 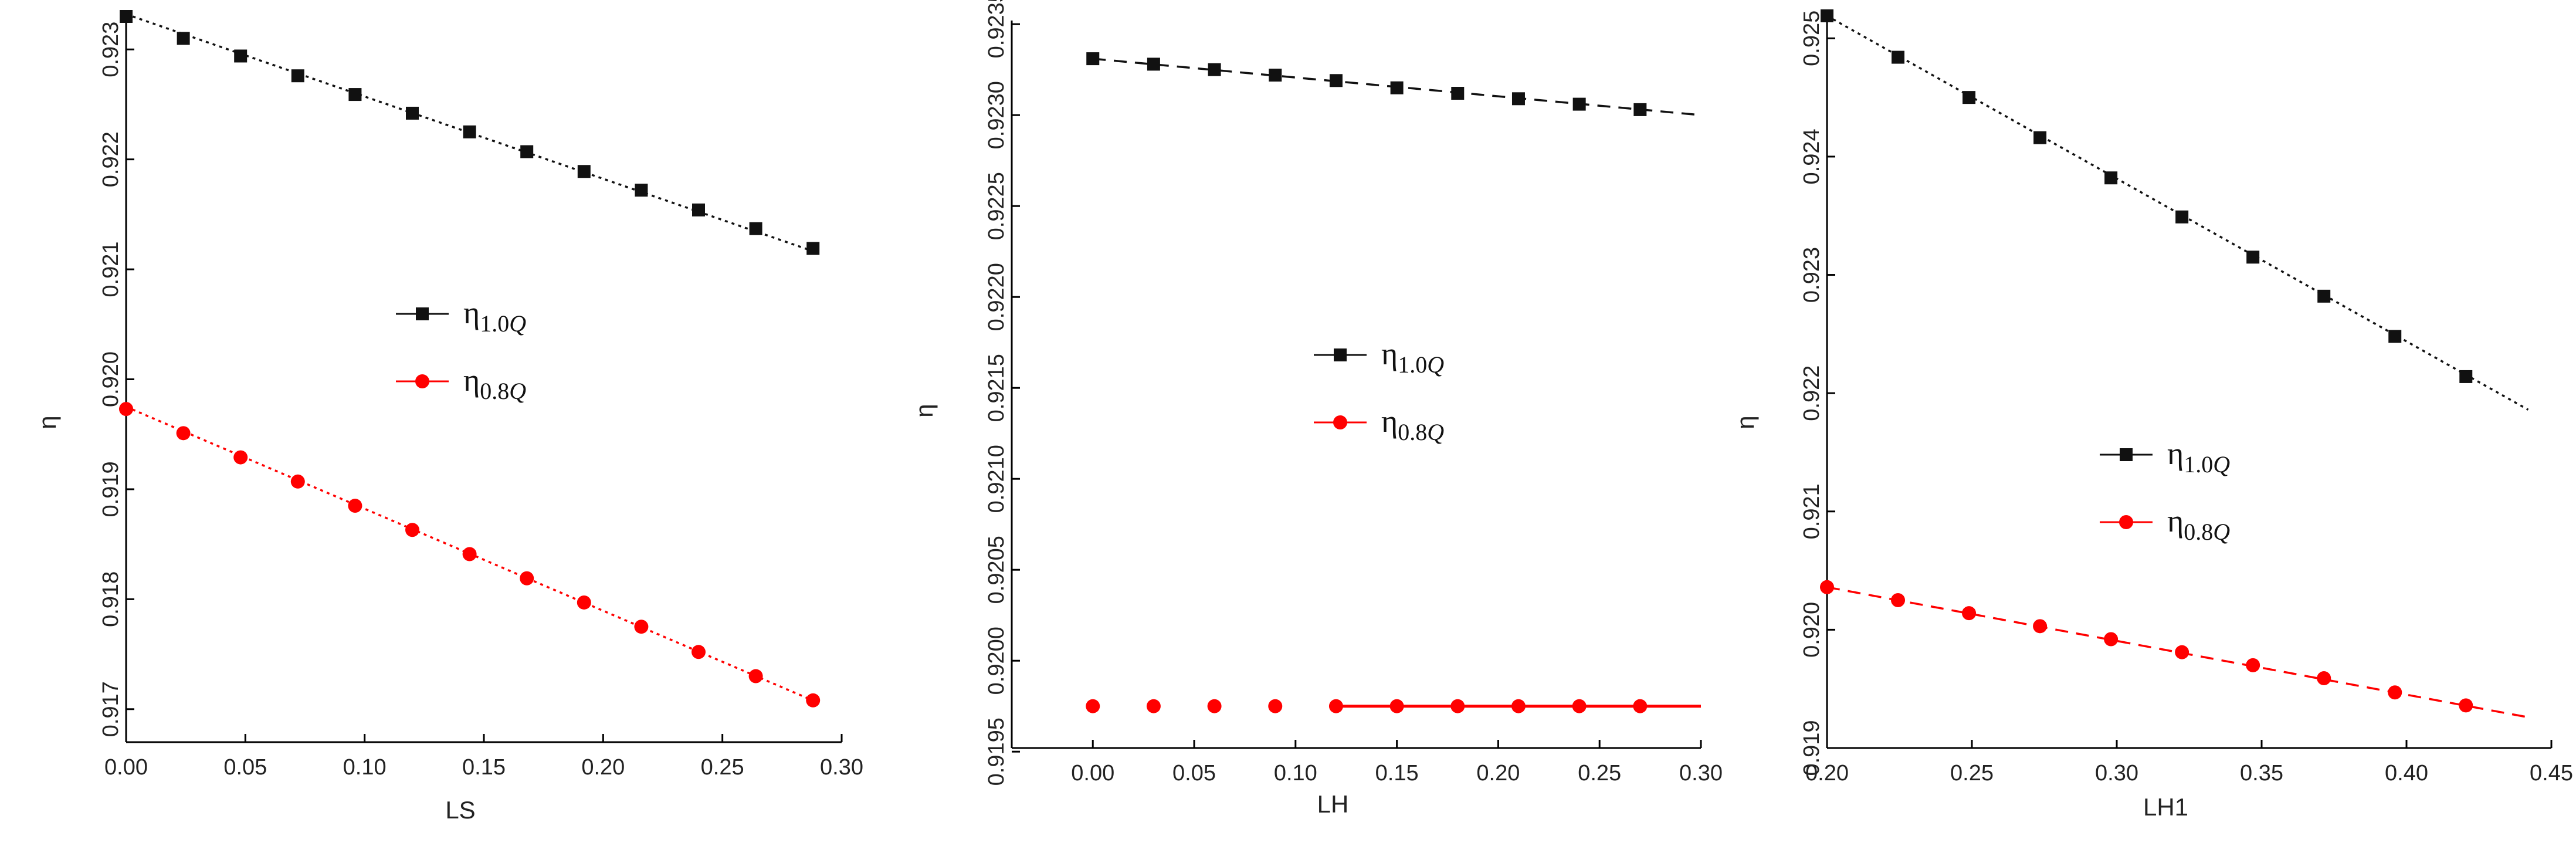 What do you see at coordinates (1333, 804) in the screenshot?
I see `x-axis-title: LH` at bounding box center [1333, 804].